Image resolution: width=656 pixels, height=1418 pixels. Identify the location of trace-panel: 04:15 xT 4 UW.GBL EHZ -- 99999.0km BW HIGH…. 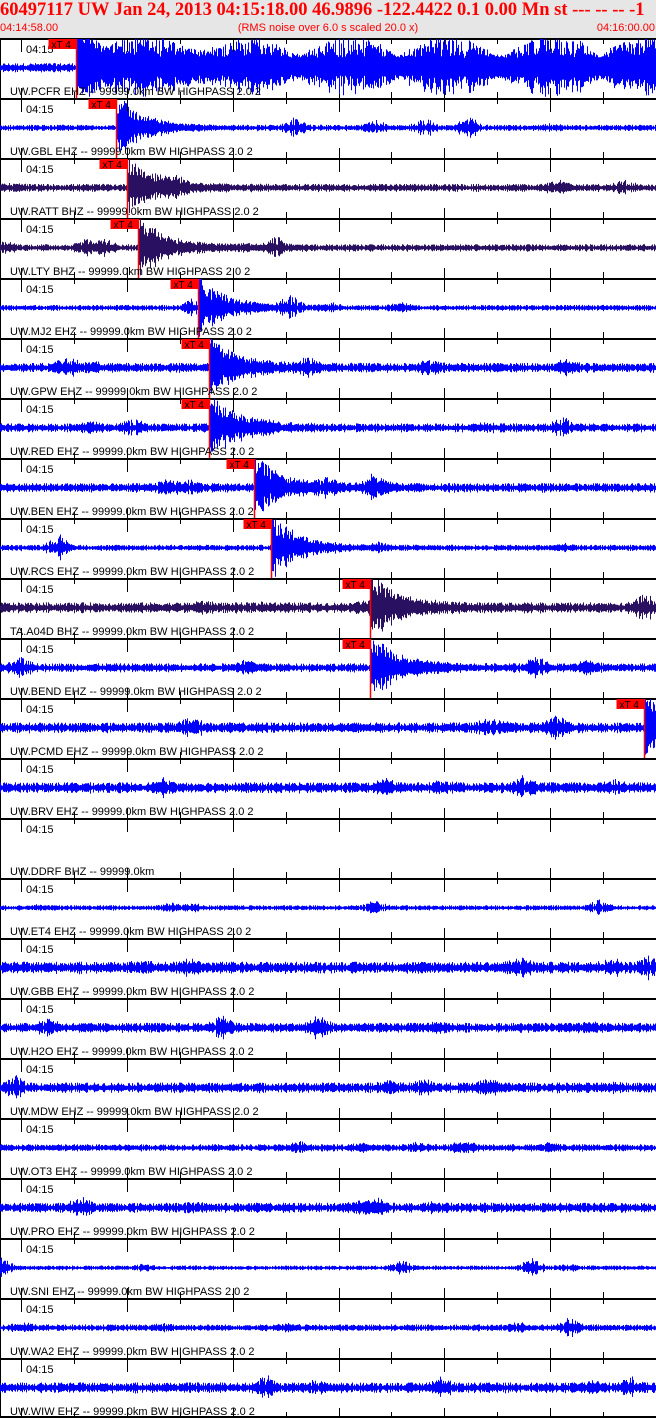
(328, 129).